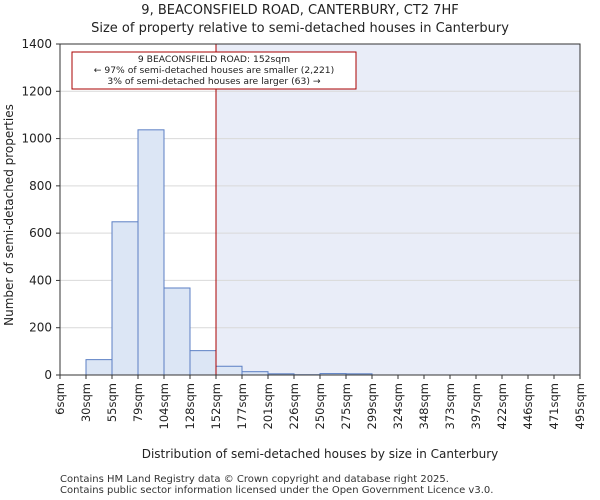  I want to click on y-tick-label: 1200, so click(36, 91).